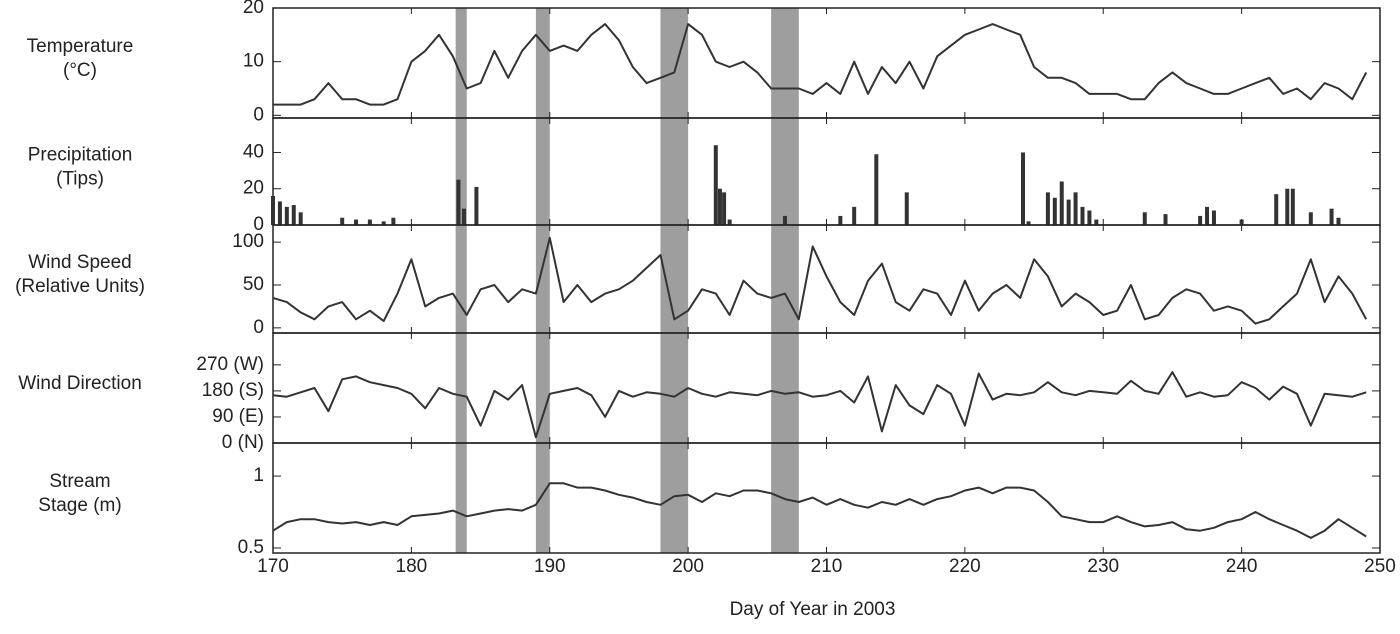 This screenshot has height=634, width=1400. I want to click on x-tick-label: 190, so click(550, 566).